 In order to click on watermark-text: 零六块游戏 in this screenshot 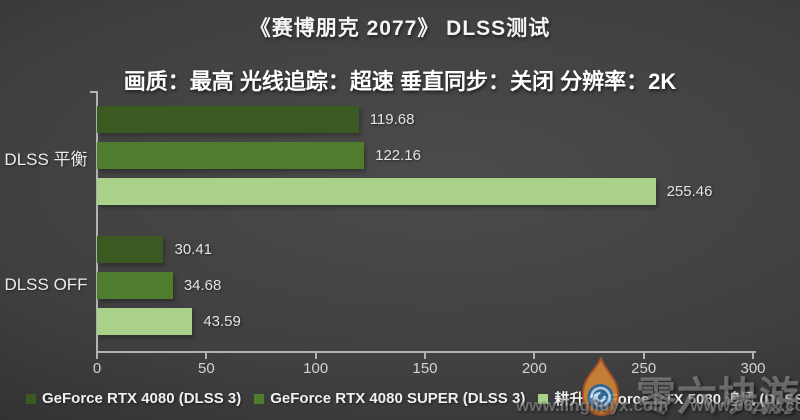, I will do `click(718, 397)`.